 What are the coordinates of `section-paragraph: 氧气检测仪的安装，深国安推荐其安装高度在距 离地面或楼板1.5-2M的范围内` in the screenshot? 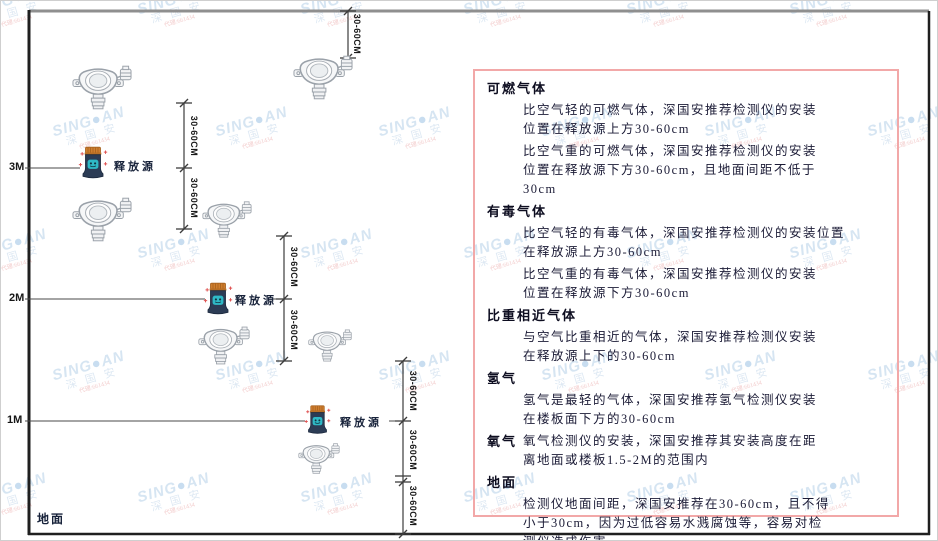 It's located at (706, 451).